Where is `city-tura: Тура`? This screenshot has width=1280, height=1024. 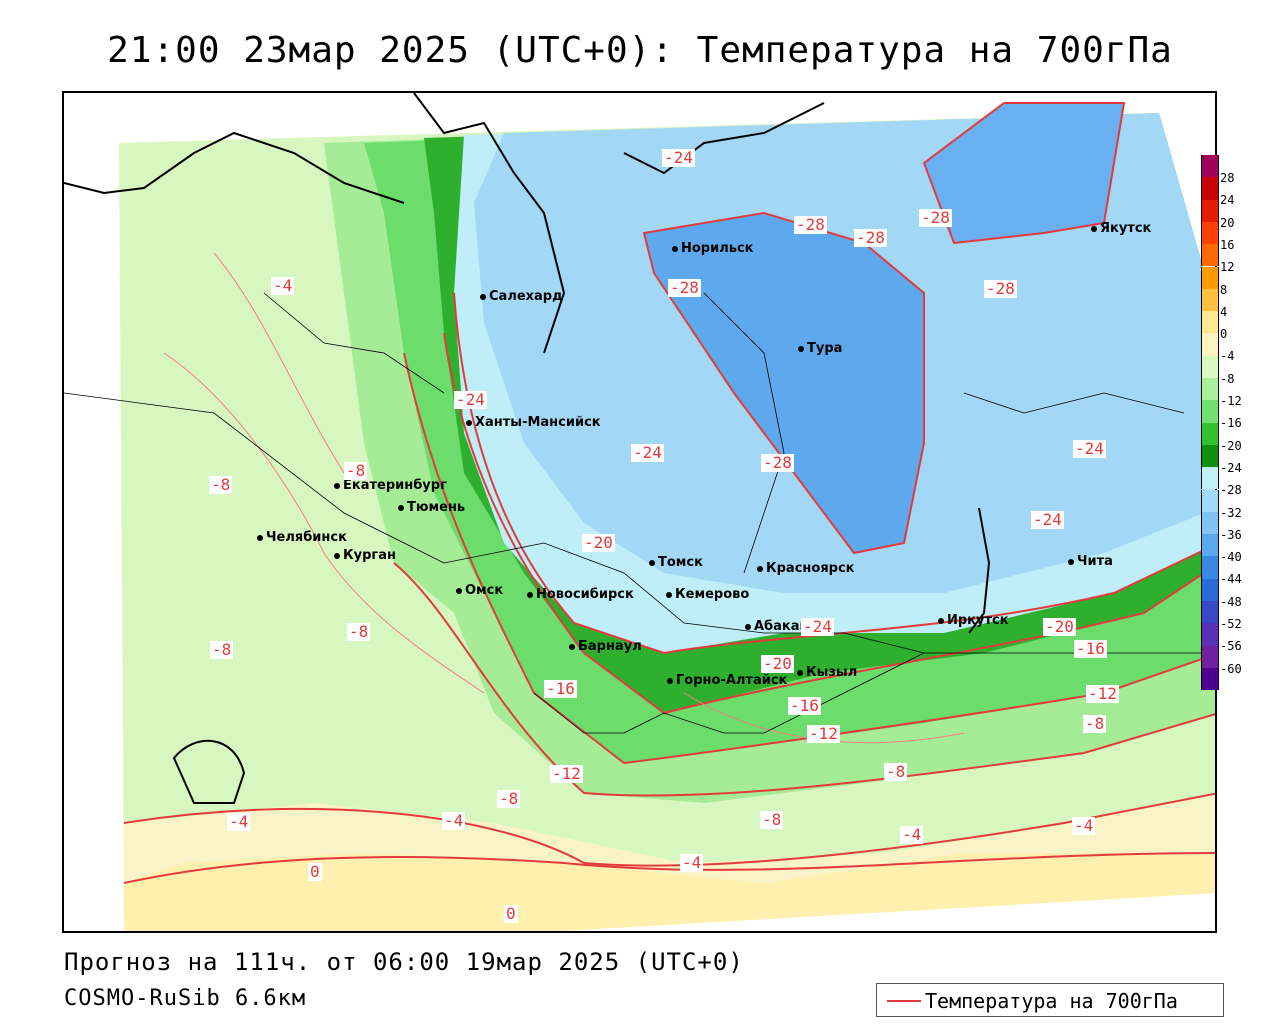 city-tura: Тура is located at coordinates (820, 348).